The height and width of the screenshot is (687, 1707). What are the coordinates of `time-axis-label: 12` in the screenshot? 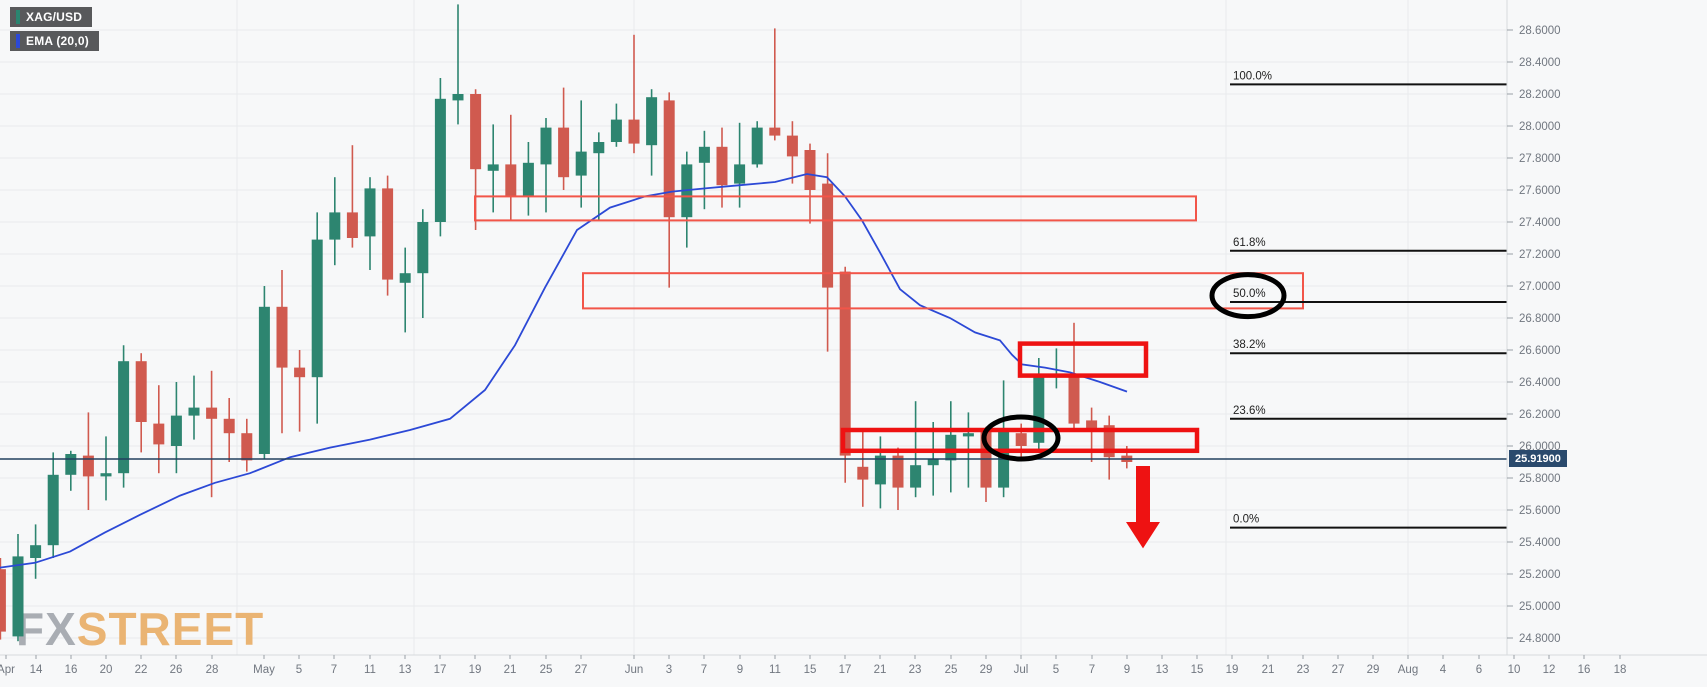 It's located at (1549, 670).